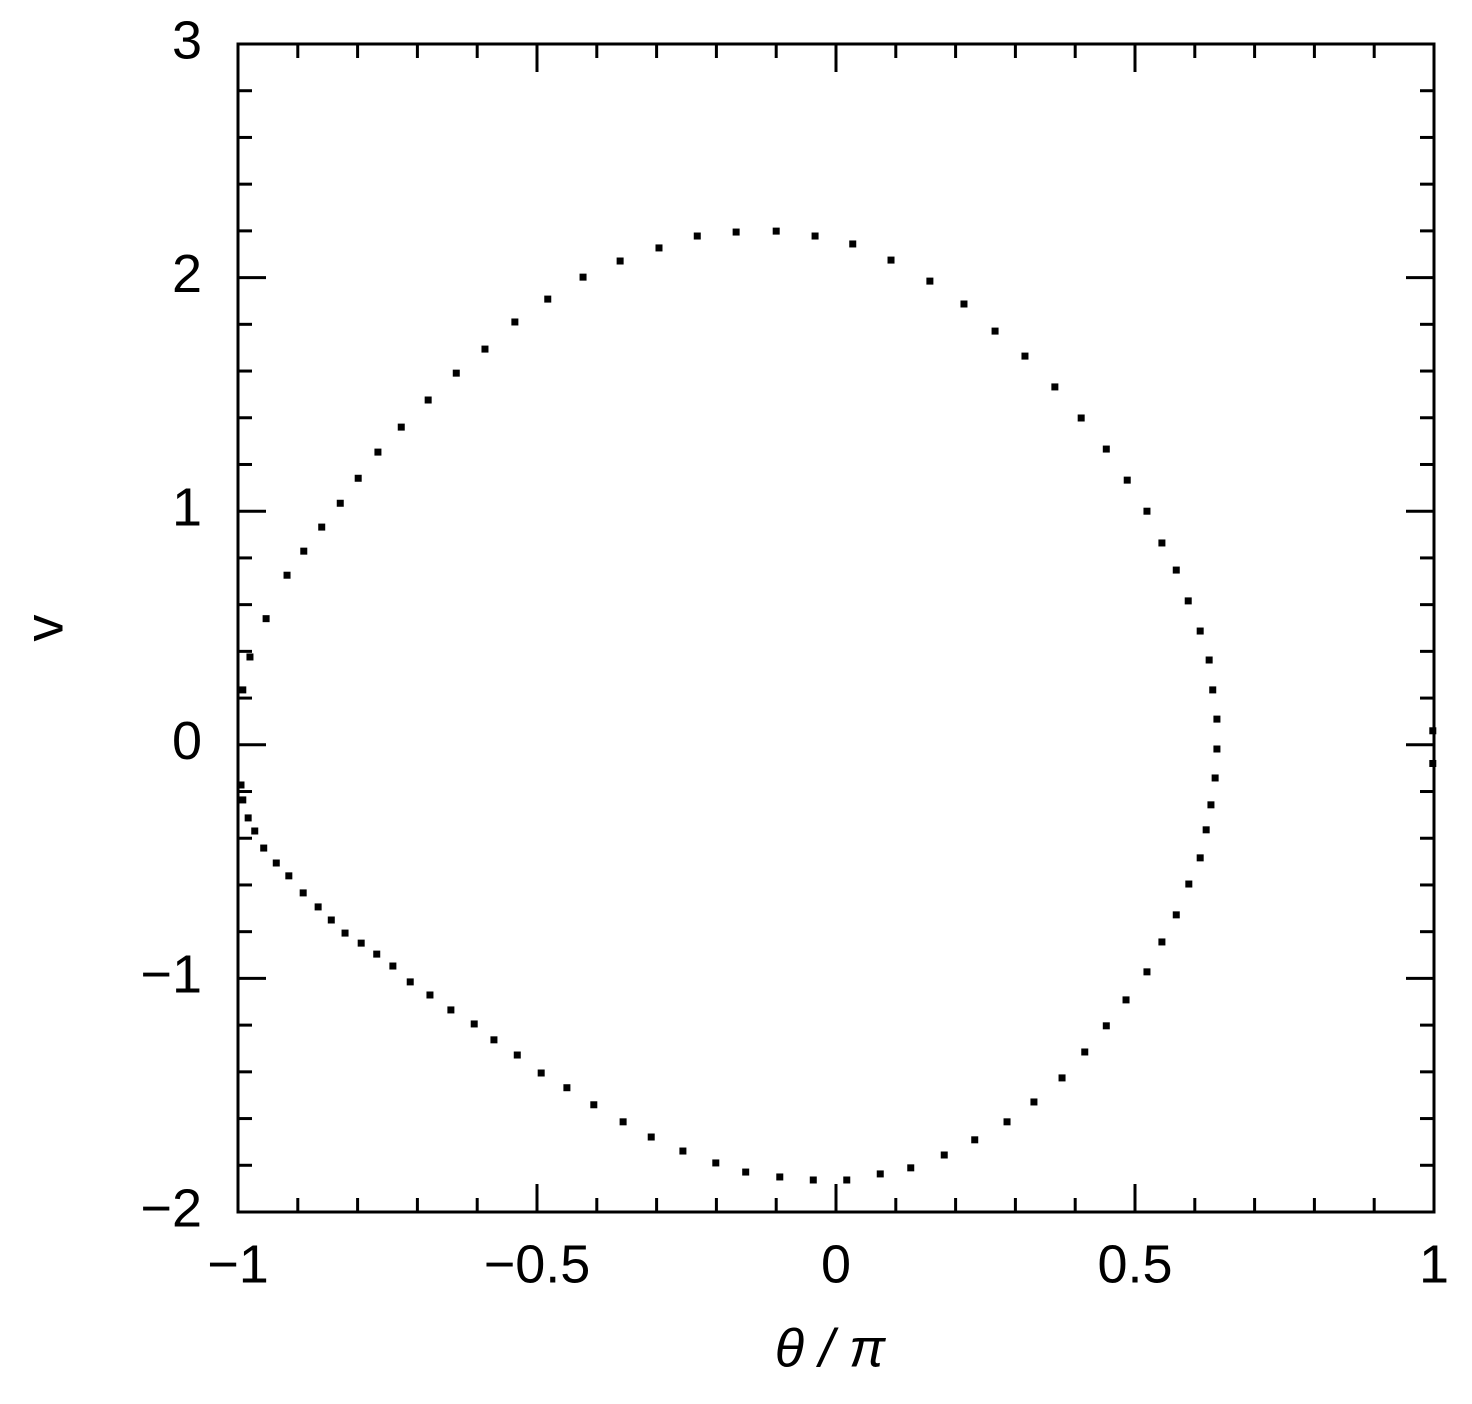 This screenshot has width=1472, height=1404. I want to click on y-tick-label: 0, so click(187, 741).